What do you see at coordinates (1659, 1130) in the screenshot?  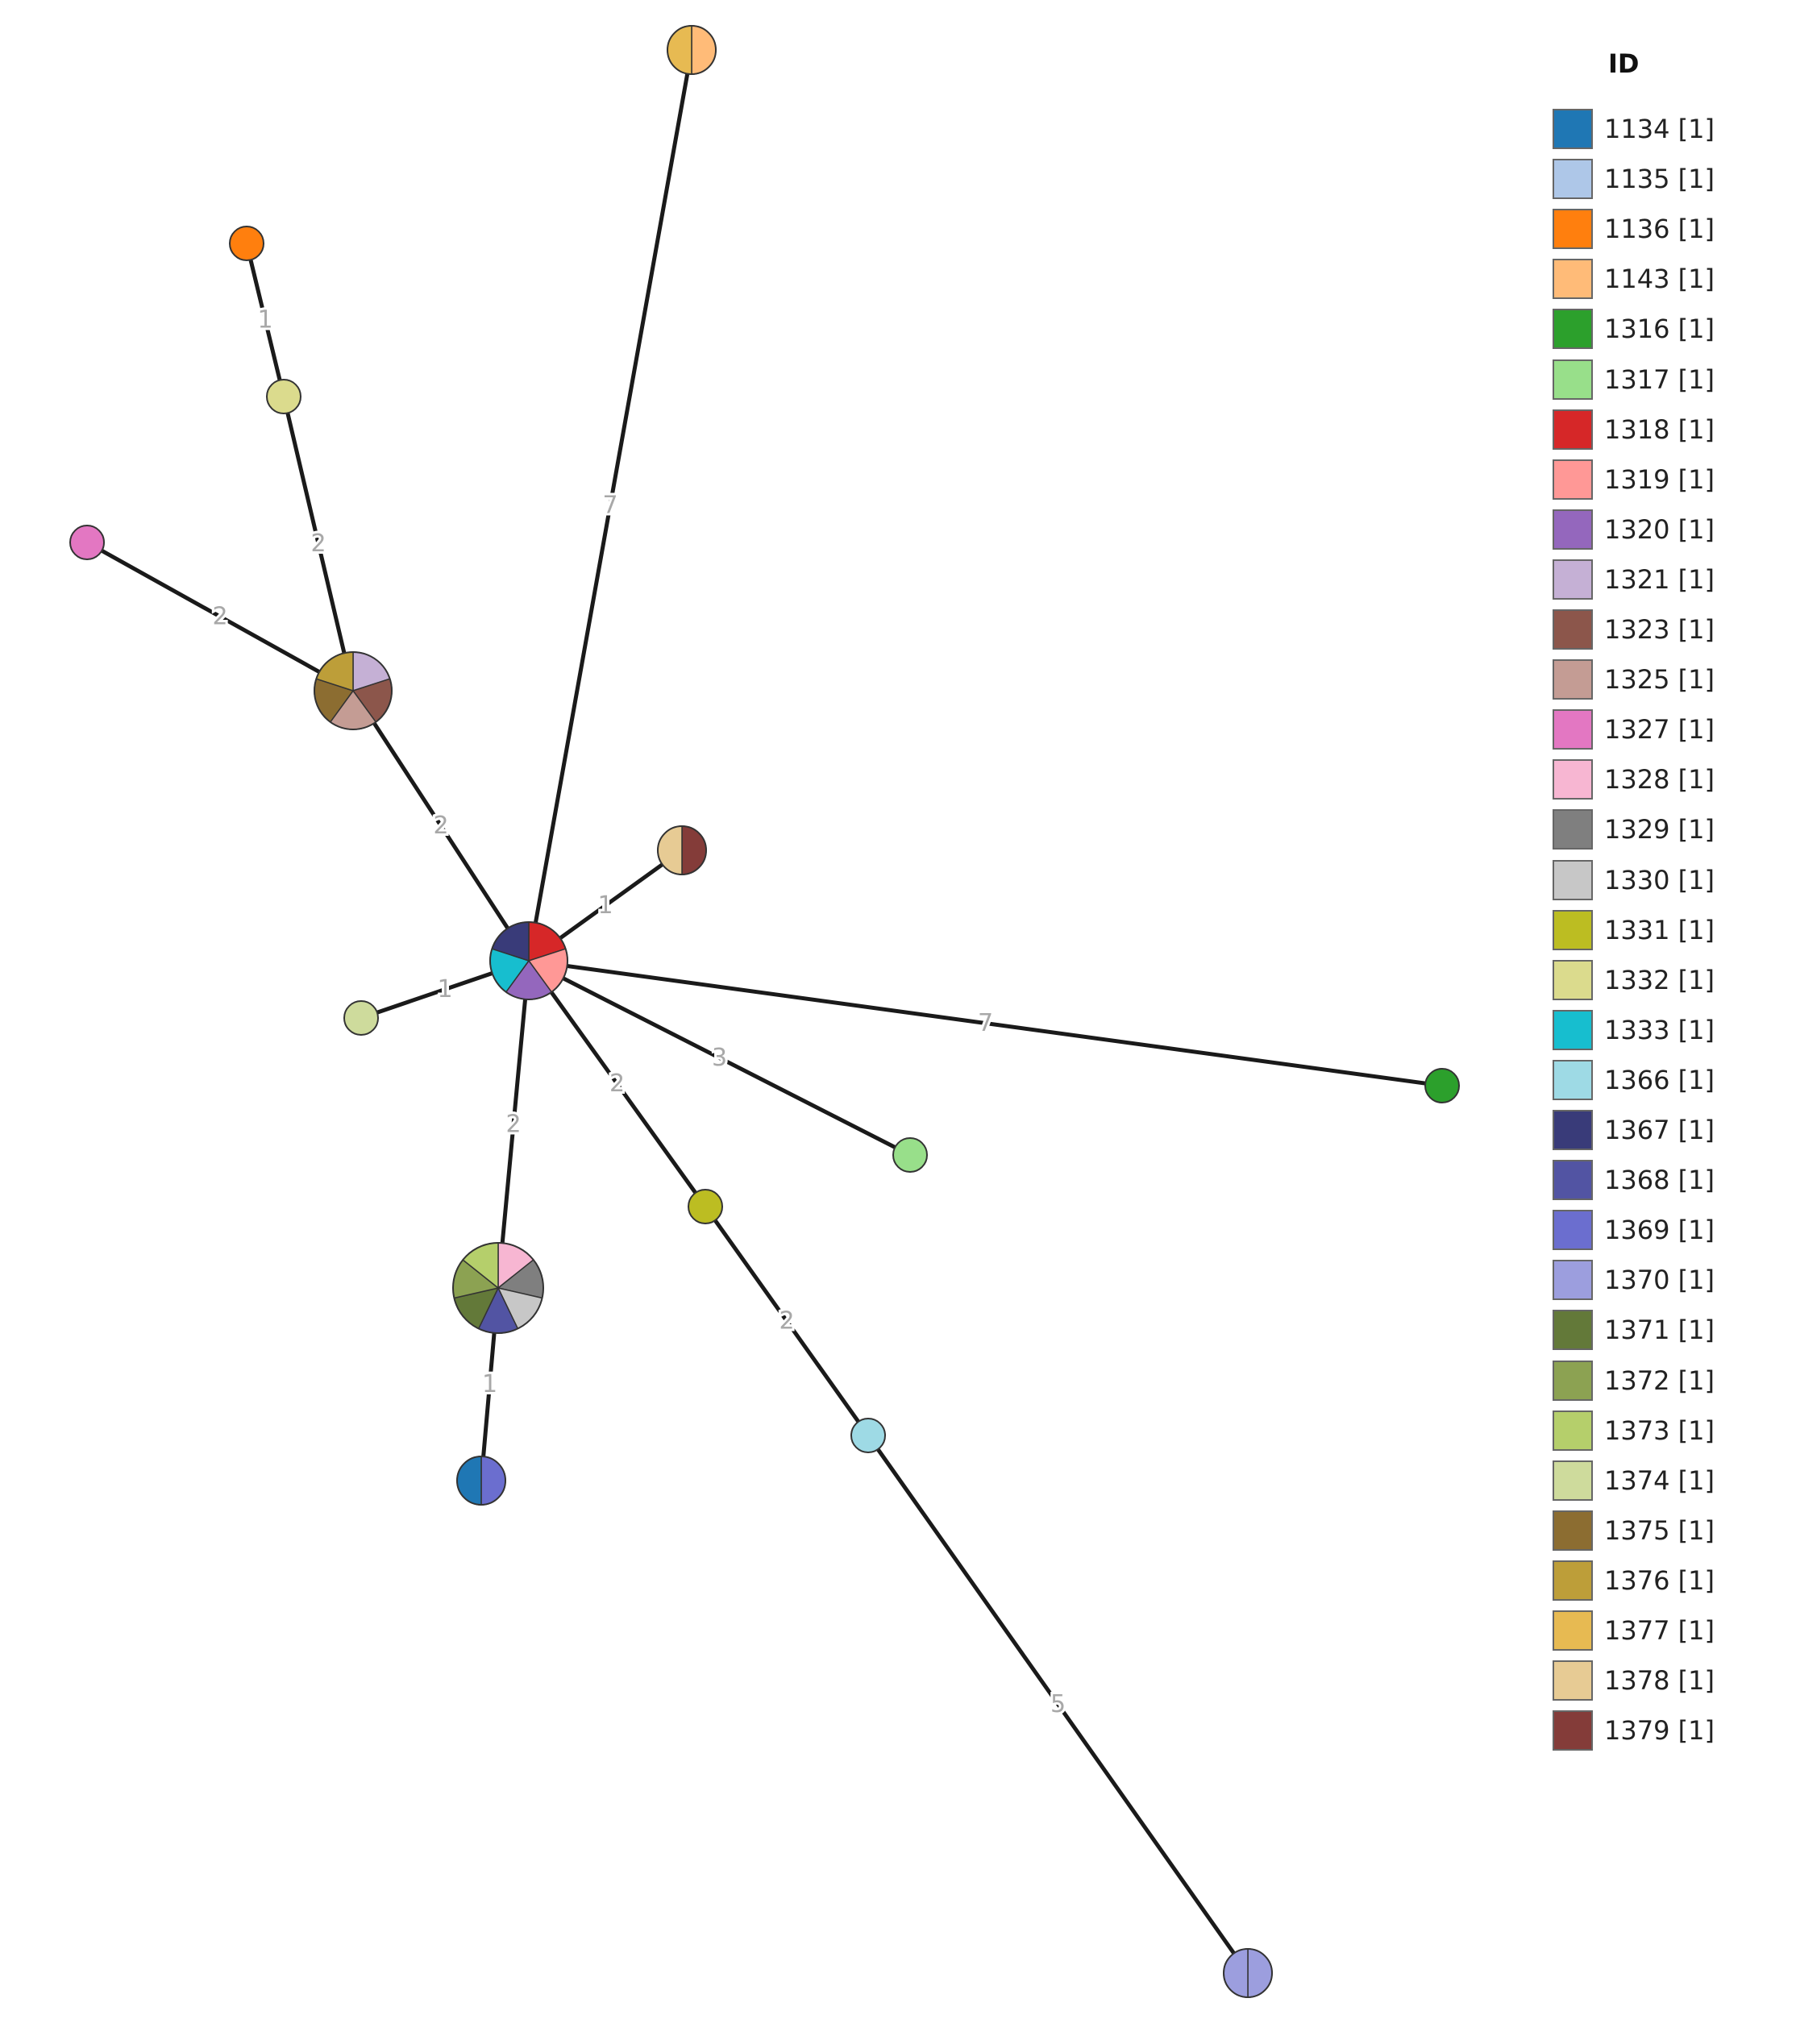 I see `legend-label: 1367 [1]` at bounding box center [1659, 1130].